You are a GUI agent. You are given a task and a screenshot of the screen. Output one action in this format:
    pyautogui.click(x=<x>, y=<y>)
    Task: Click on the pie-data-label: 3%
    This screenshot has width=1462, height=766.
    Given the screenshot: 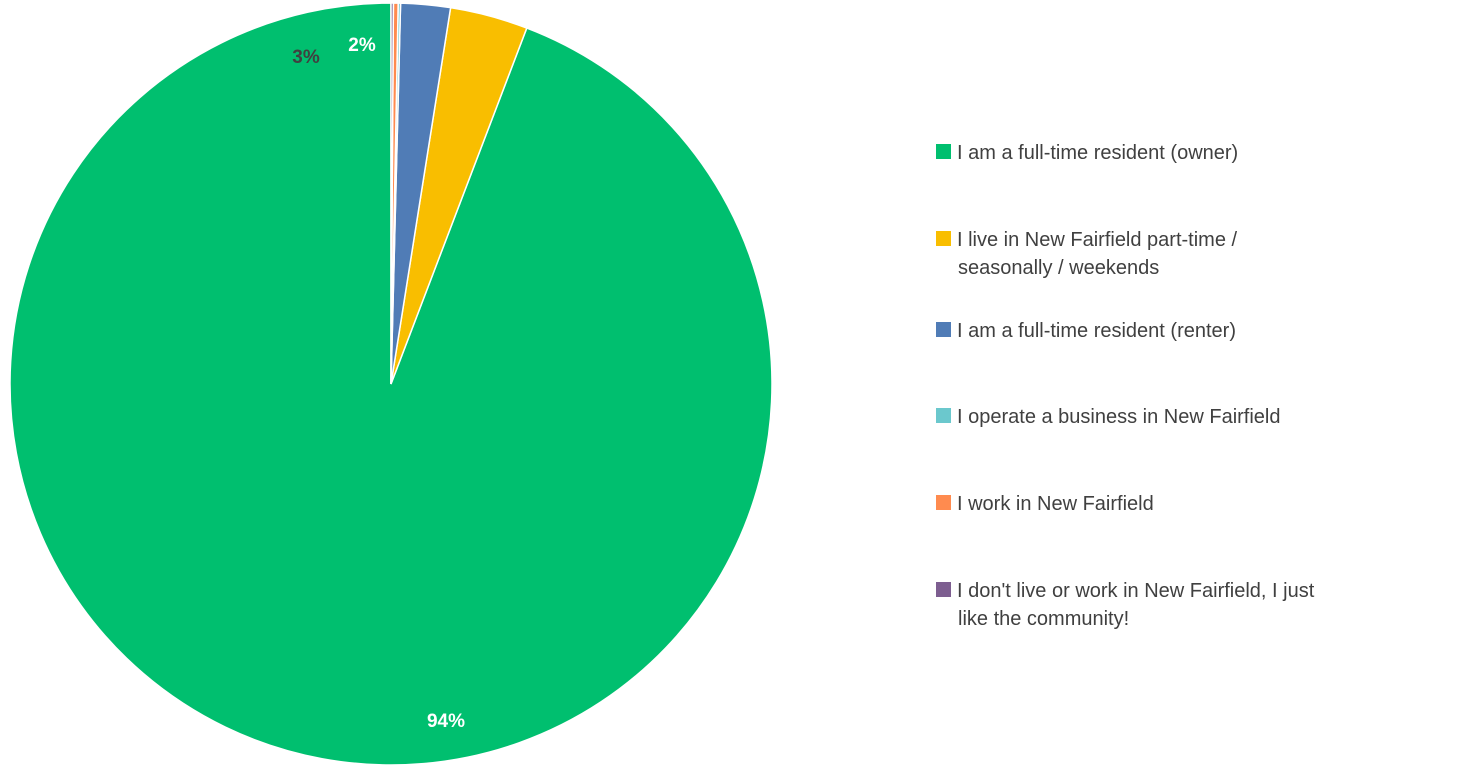 What is the action you would take?
    pyautogui.click(x=306, y=57)
    